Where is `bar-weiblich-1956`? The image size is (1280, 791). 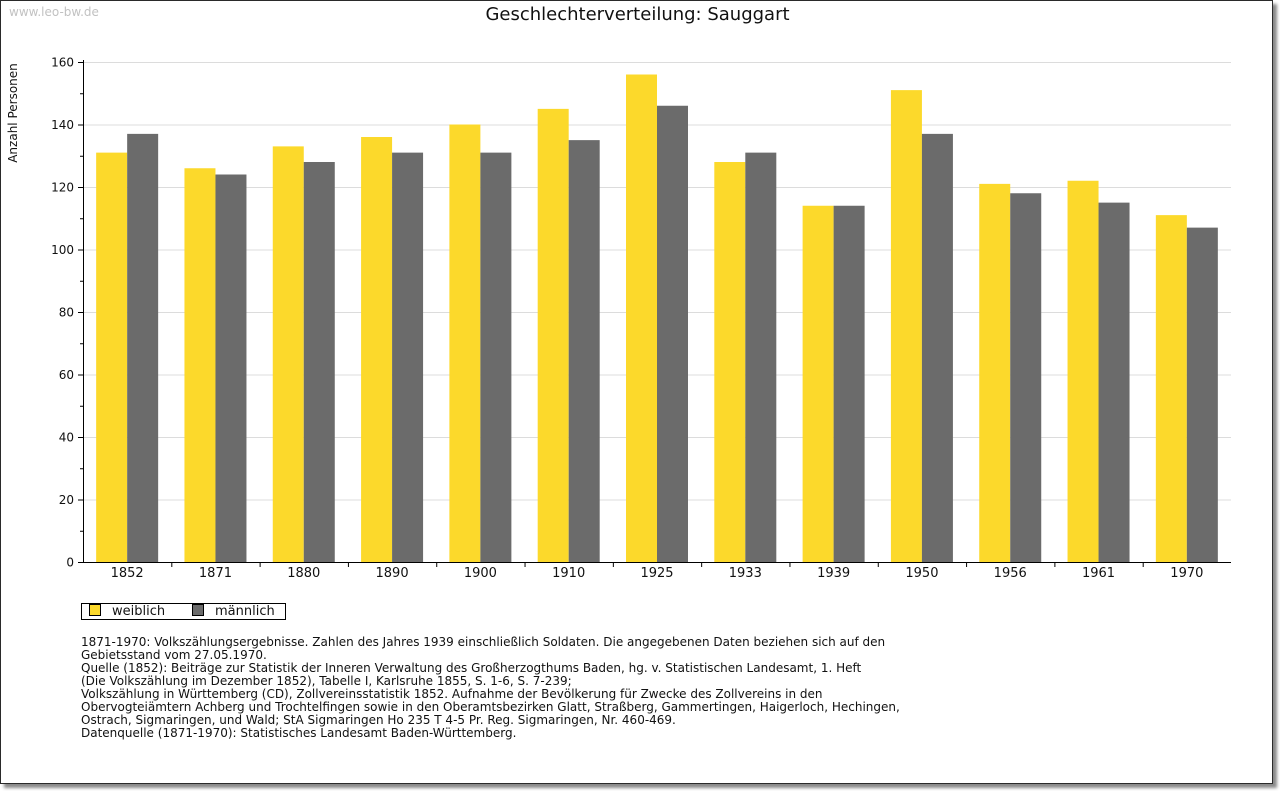 bar-weiblich-1956 is located at coordinates (995, 372).